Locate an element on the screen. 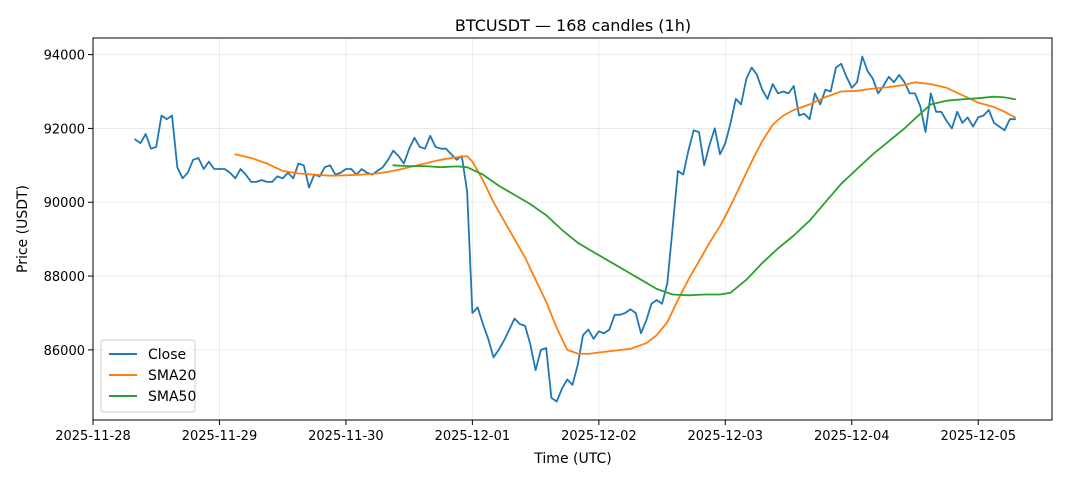  y-tick-label: 94000 is located at coordinates (64, 56).